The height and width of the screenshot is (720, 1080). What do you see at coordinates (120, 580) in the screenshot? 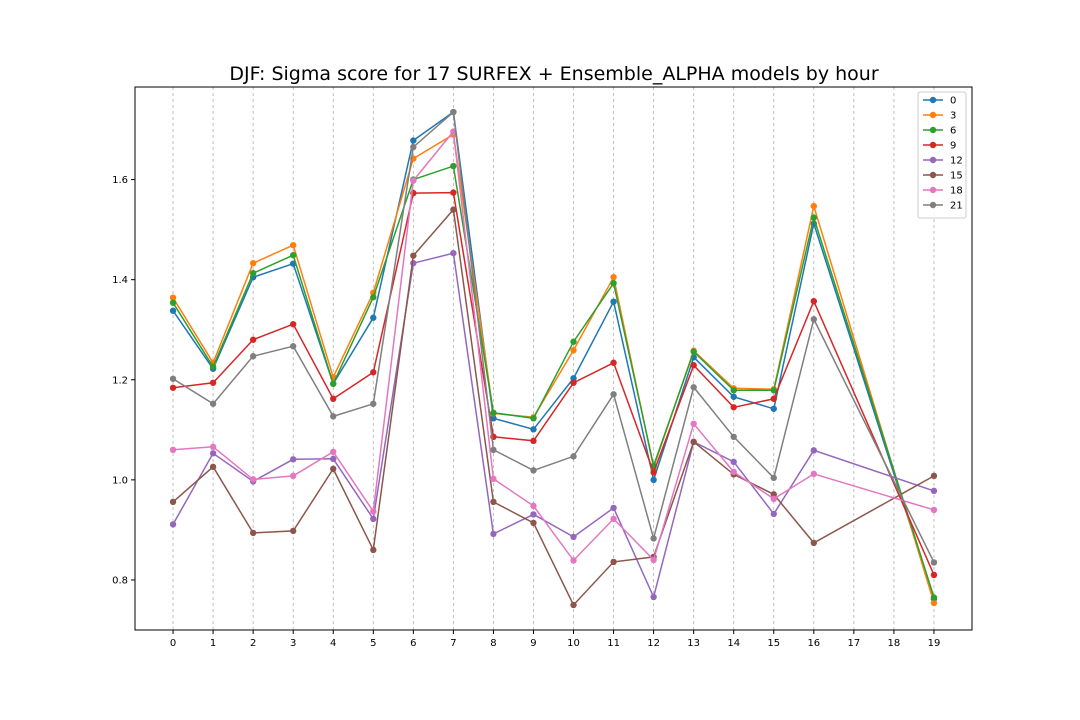
I see `y-tick-label: 0.8` at bounding box center [120, 580].